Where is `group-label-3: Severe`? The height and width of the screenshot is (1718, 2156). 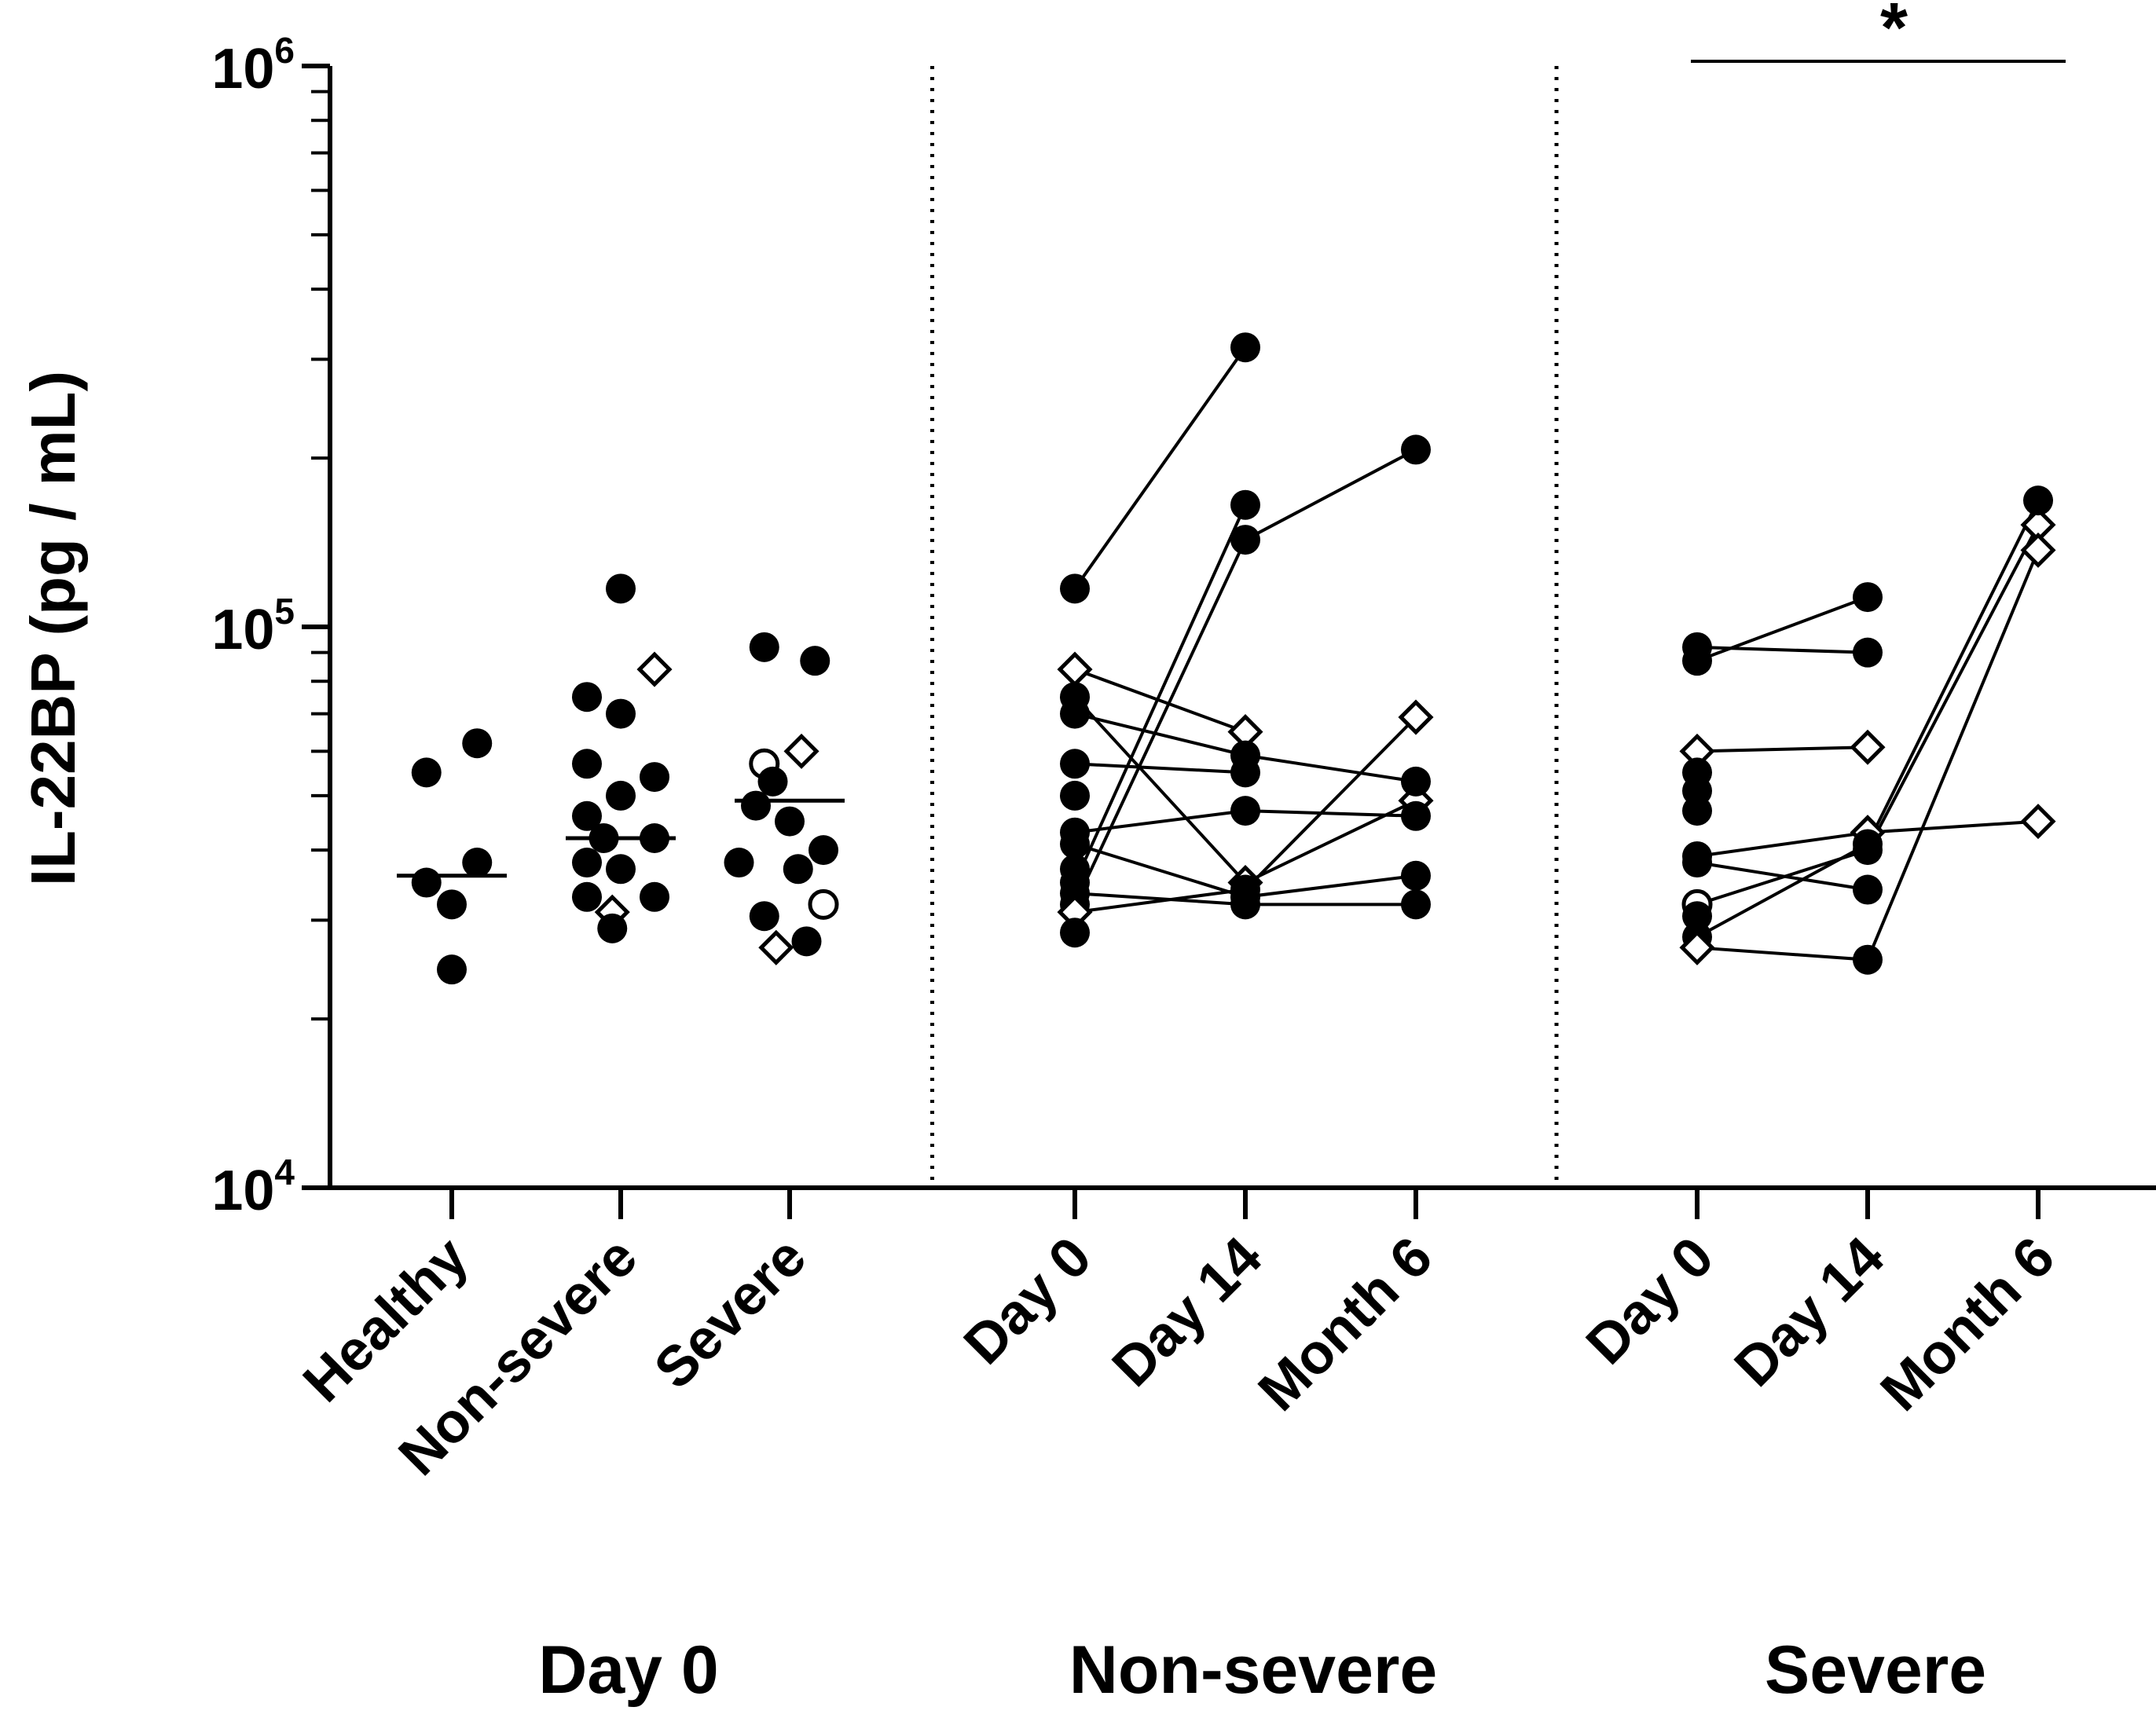 group-label-3: Severe is located at coordinates (1875, 1670).